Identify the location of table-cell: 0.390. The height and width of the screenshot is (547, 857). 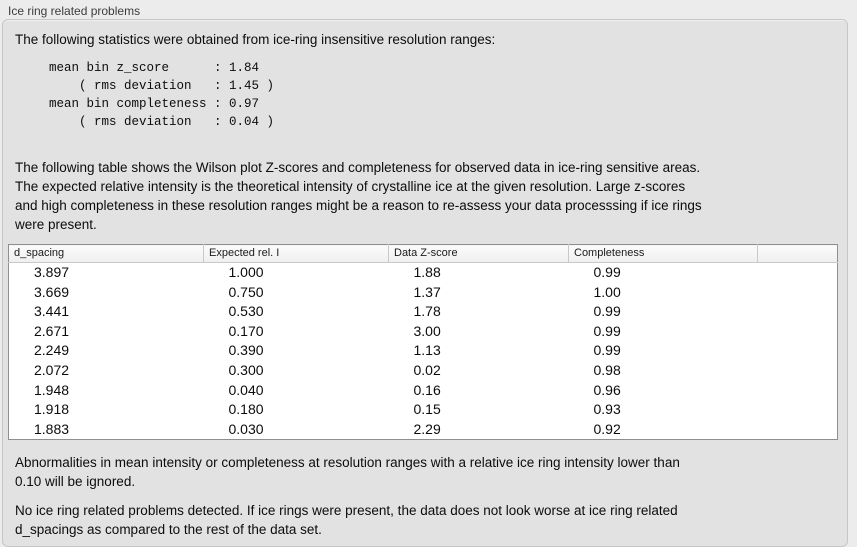
(246, 350).